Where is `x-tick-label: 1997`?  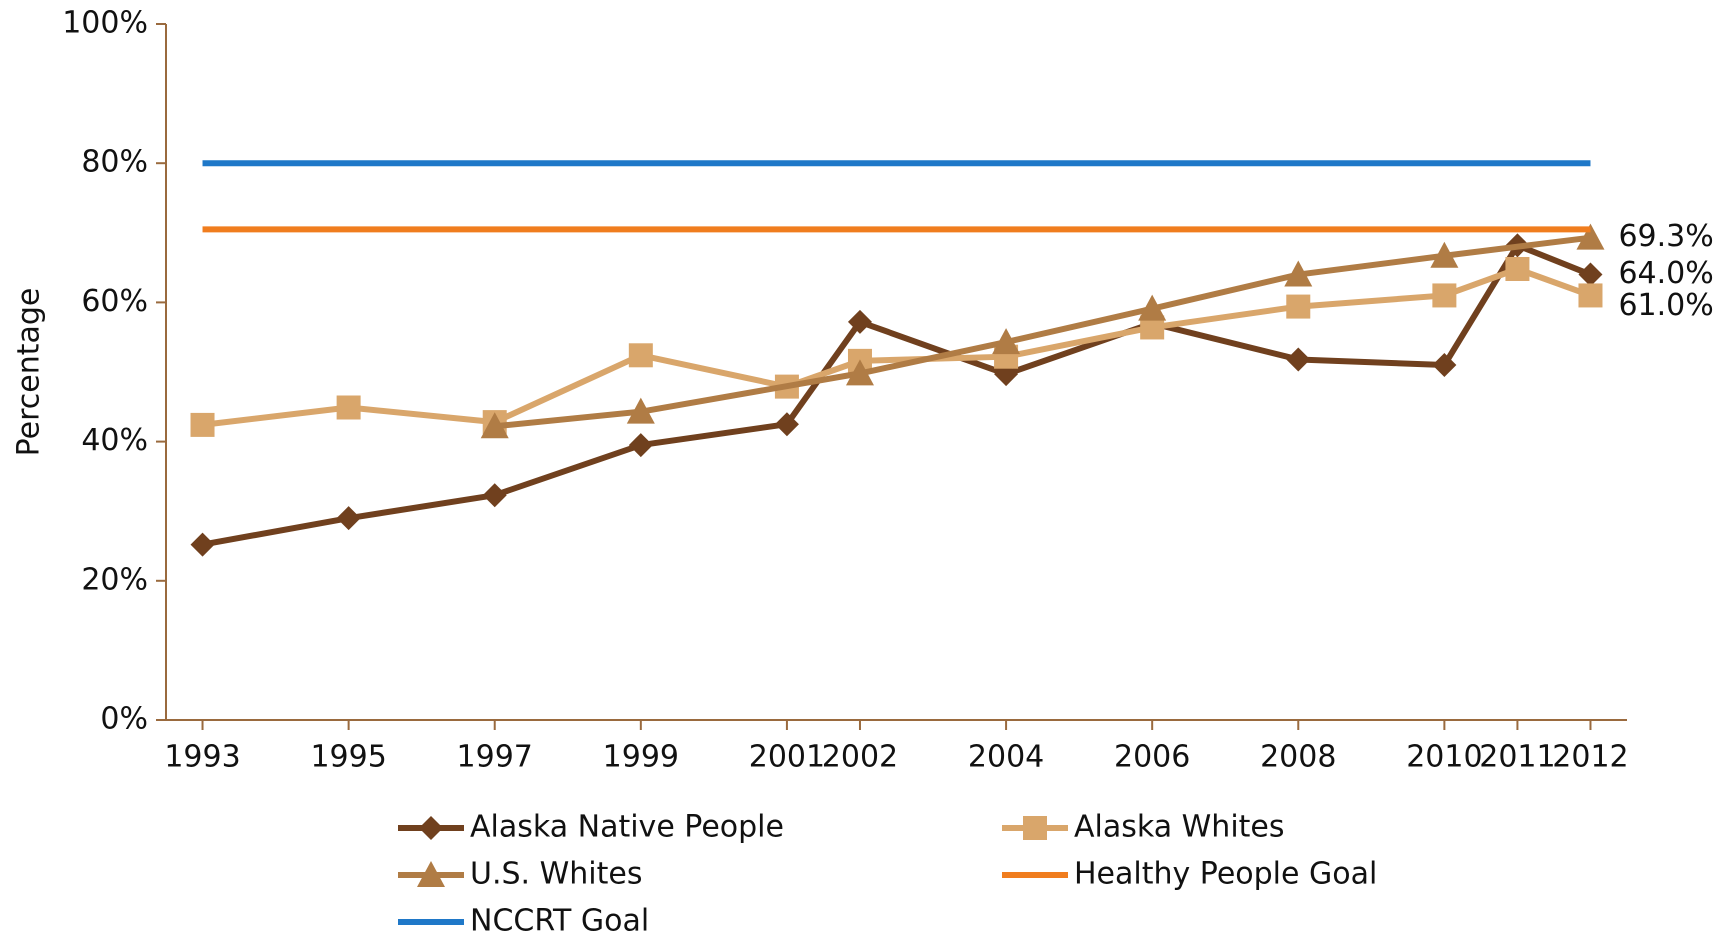
x-tick-label: 1997 is located at coordinates (495, 757).